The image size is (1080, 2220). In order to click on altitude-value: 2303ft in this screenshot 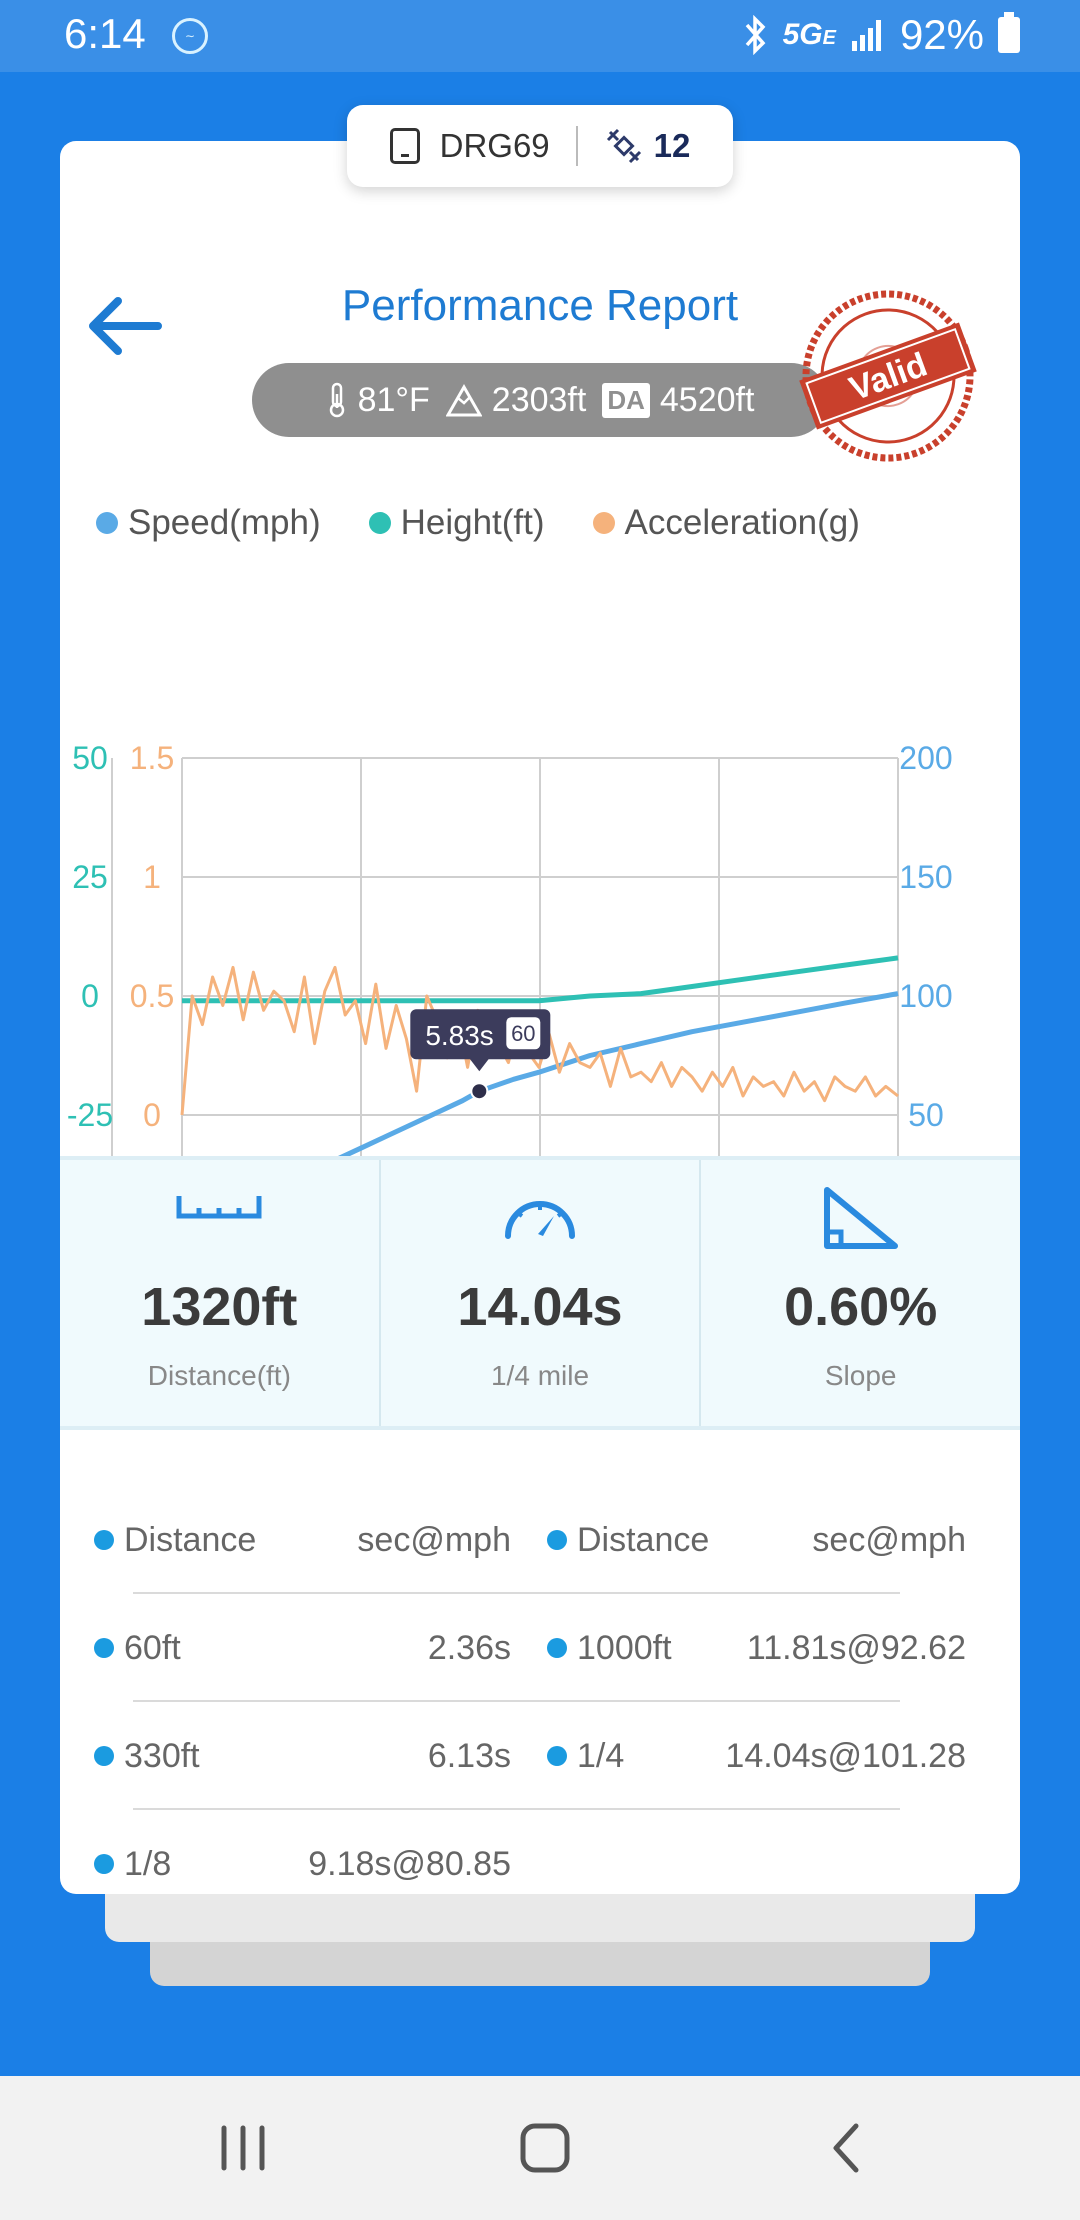, I will do `click(539, 399)`.